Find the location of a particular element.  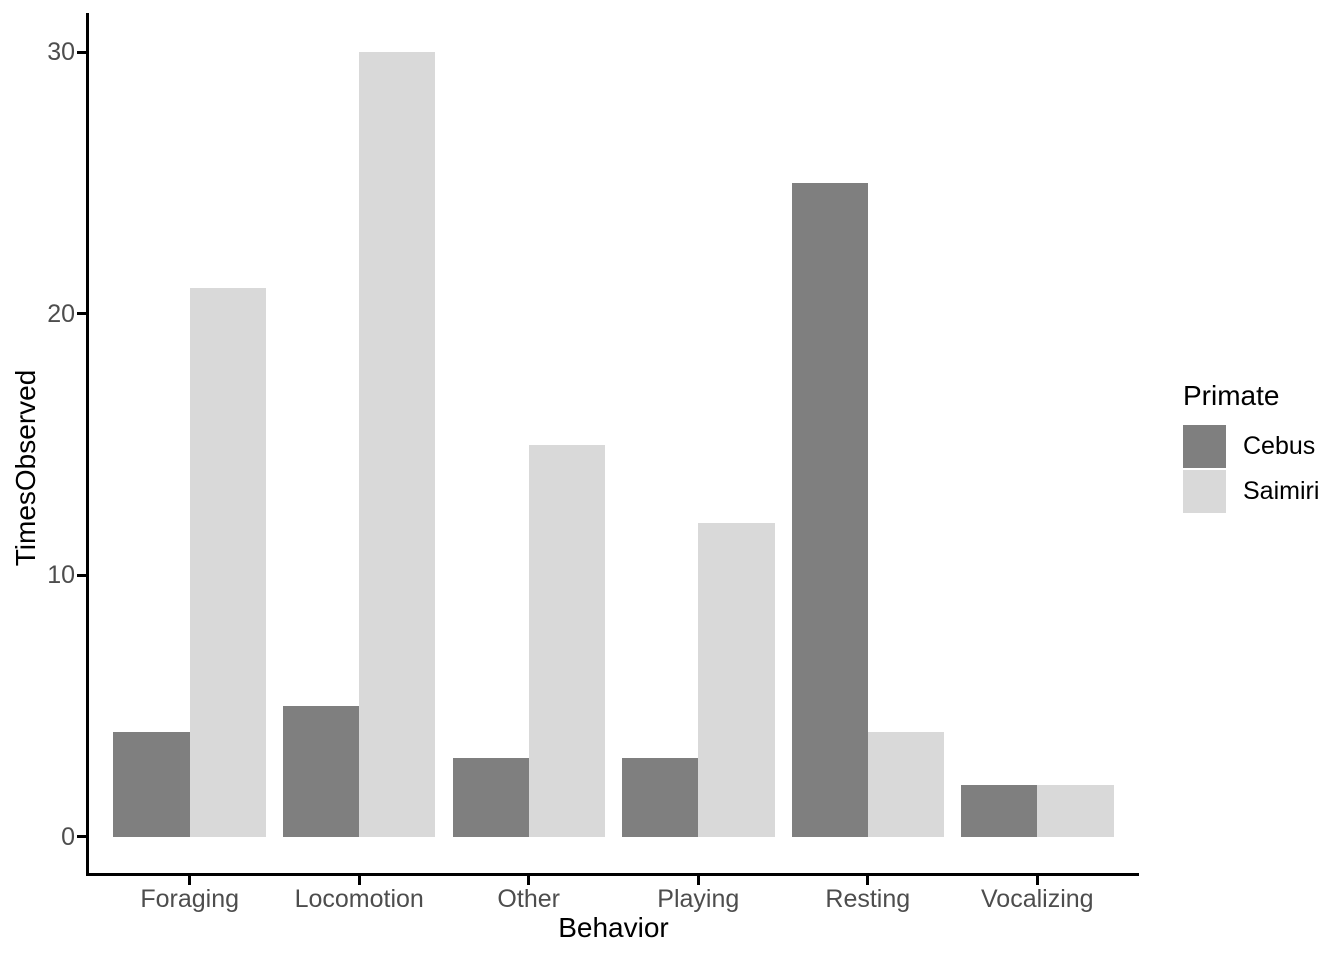

legend-label-cebus: Cebus is located at coordinates (1279, 446).